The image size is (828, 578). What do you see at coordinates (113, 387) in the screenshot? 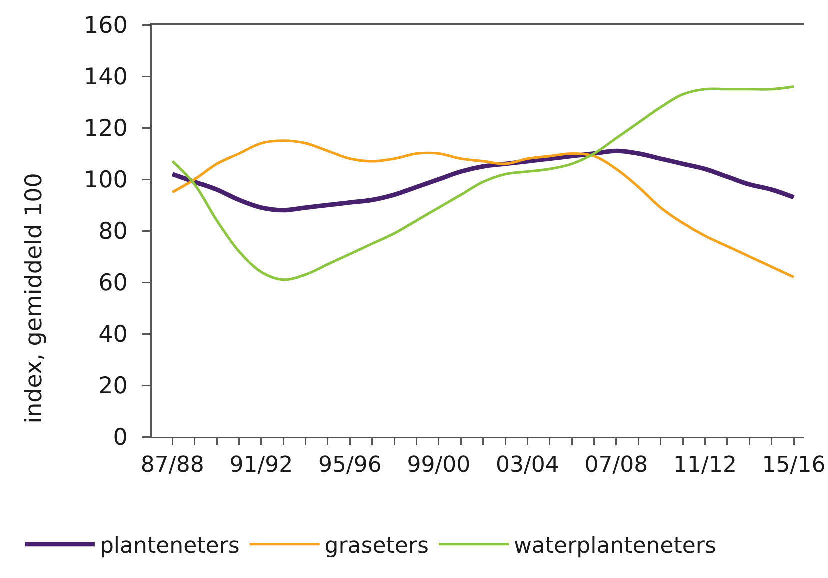
I see `y-tick-label: 20` at bounding box center [113, 387].